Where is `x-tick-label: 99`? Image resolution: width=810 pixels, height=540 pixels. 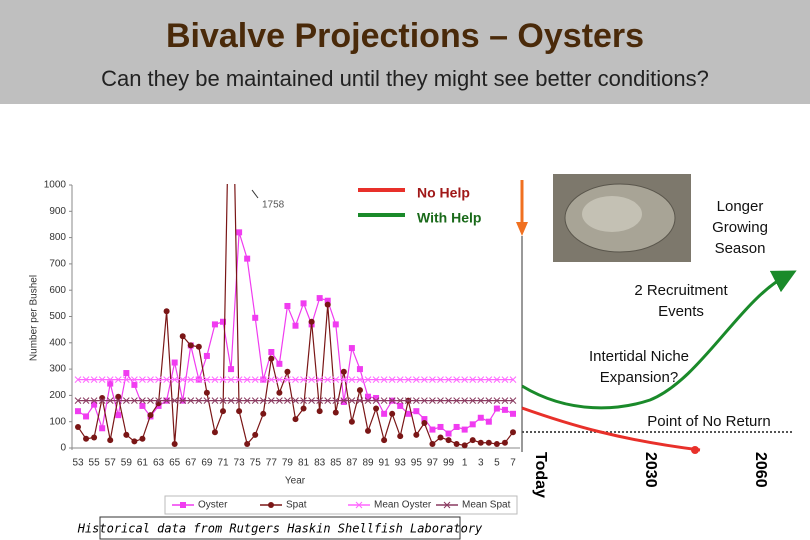
x-tick-label: 99 is located at coordinates (449, 463).